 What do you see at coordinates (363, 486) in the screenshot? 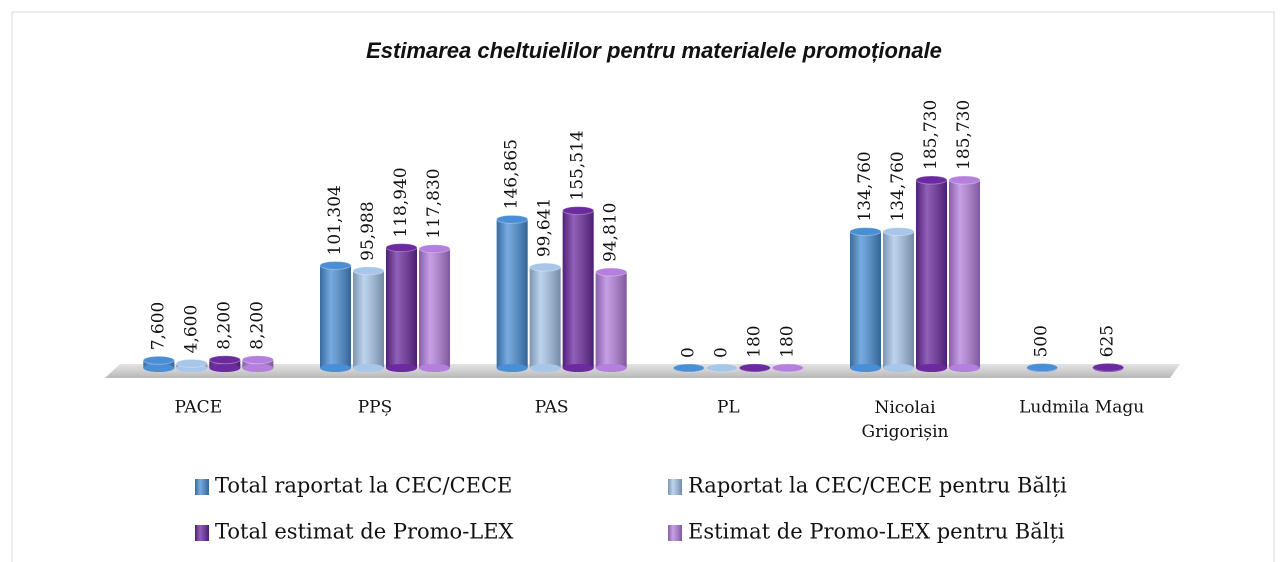
I see `legend-label: Total raportat la CEC/CECE` at bounding box center [363, 486].